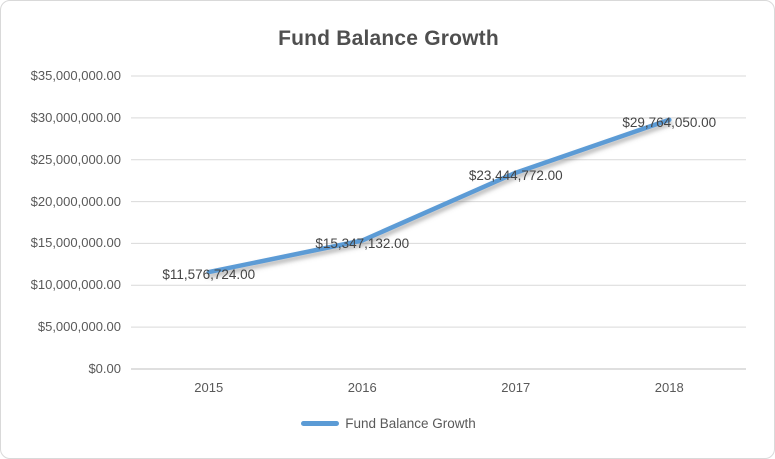 This screenshot has width=775, height=459. What do you see at coordinates (75, 75) in the screenshot?
I see `y-axis-tick-label: $35,000,000.00` at bounding box center [75, 75].